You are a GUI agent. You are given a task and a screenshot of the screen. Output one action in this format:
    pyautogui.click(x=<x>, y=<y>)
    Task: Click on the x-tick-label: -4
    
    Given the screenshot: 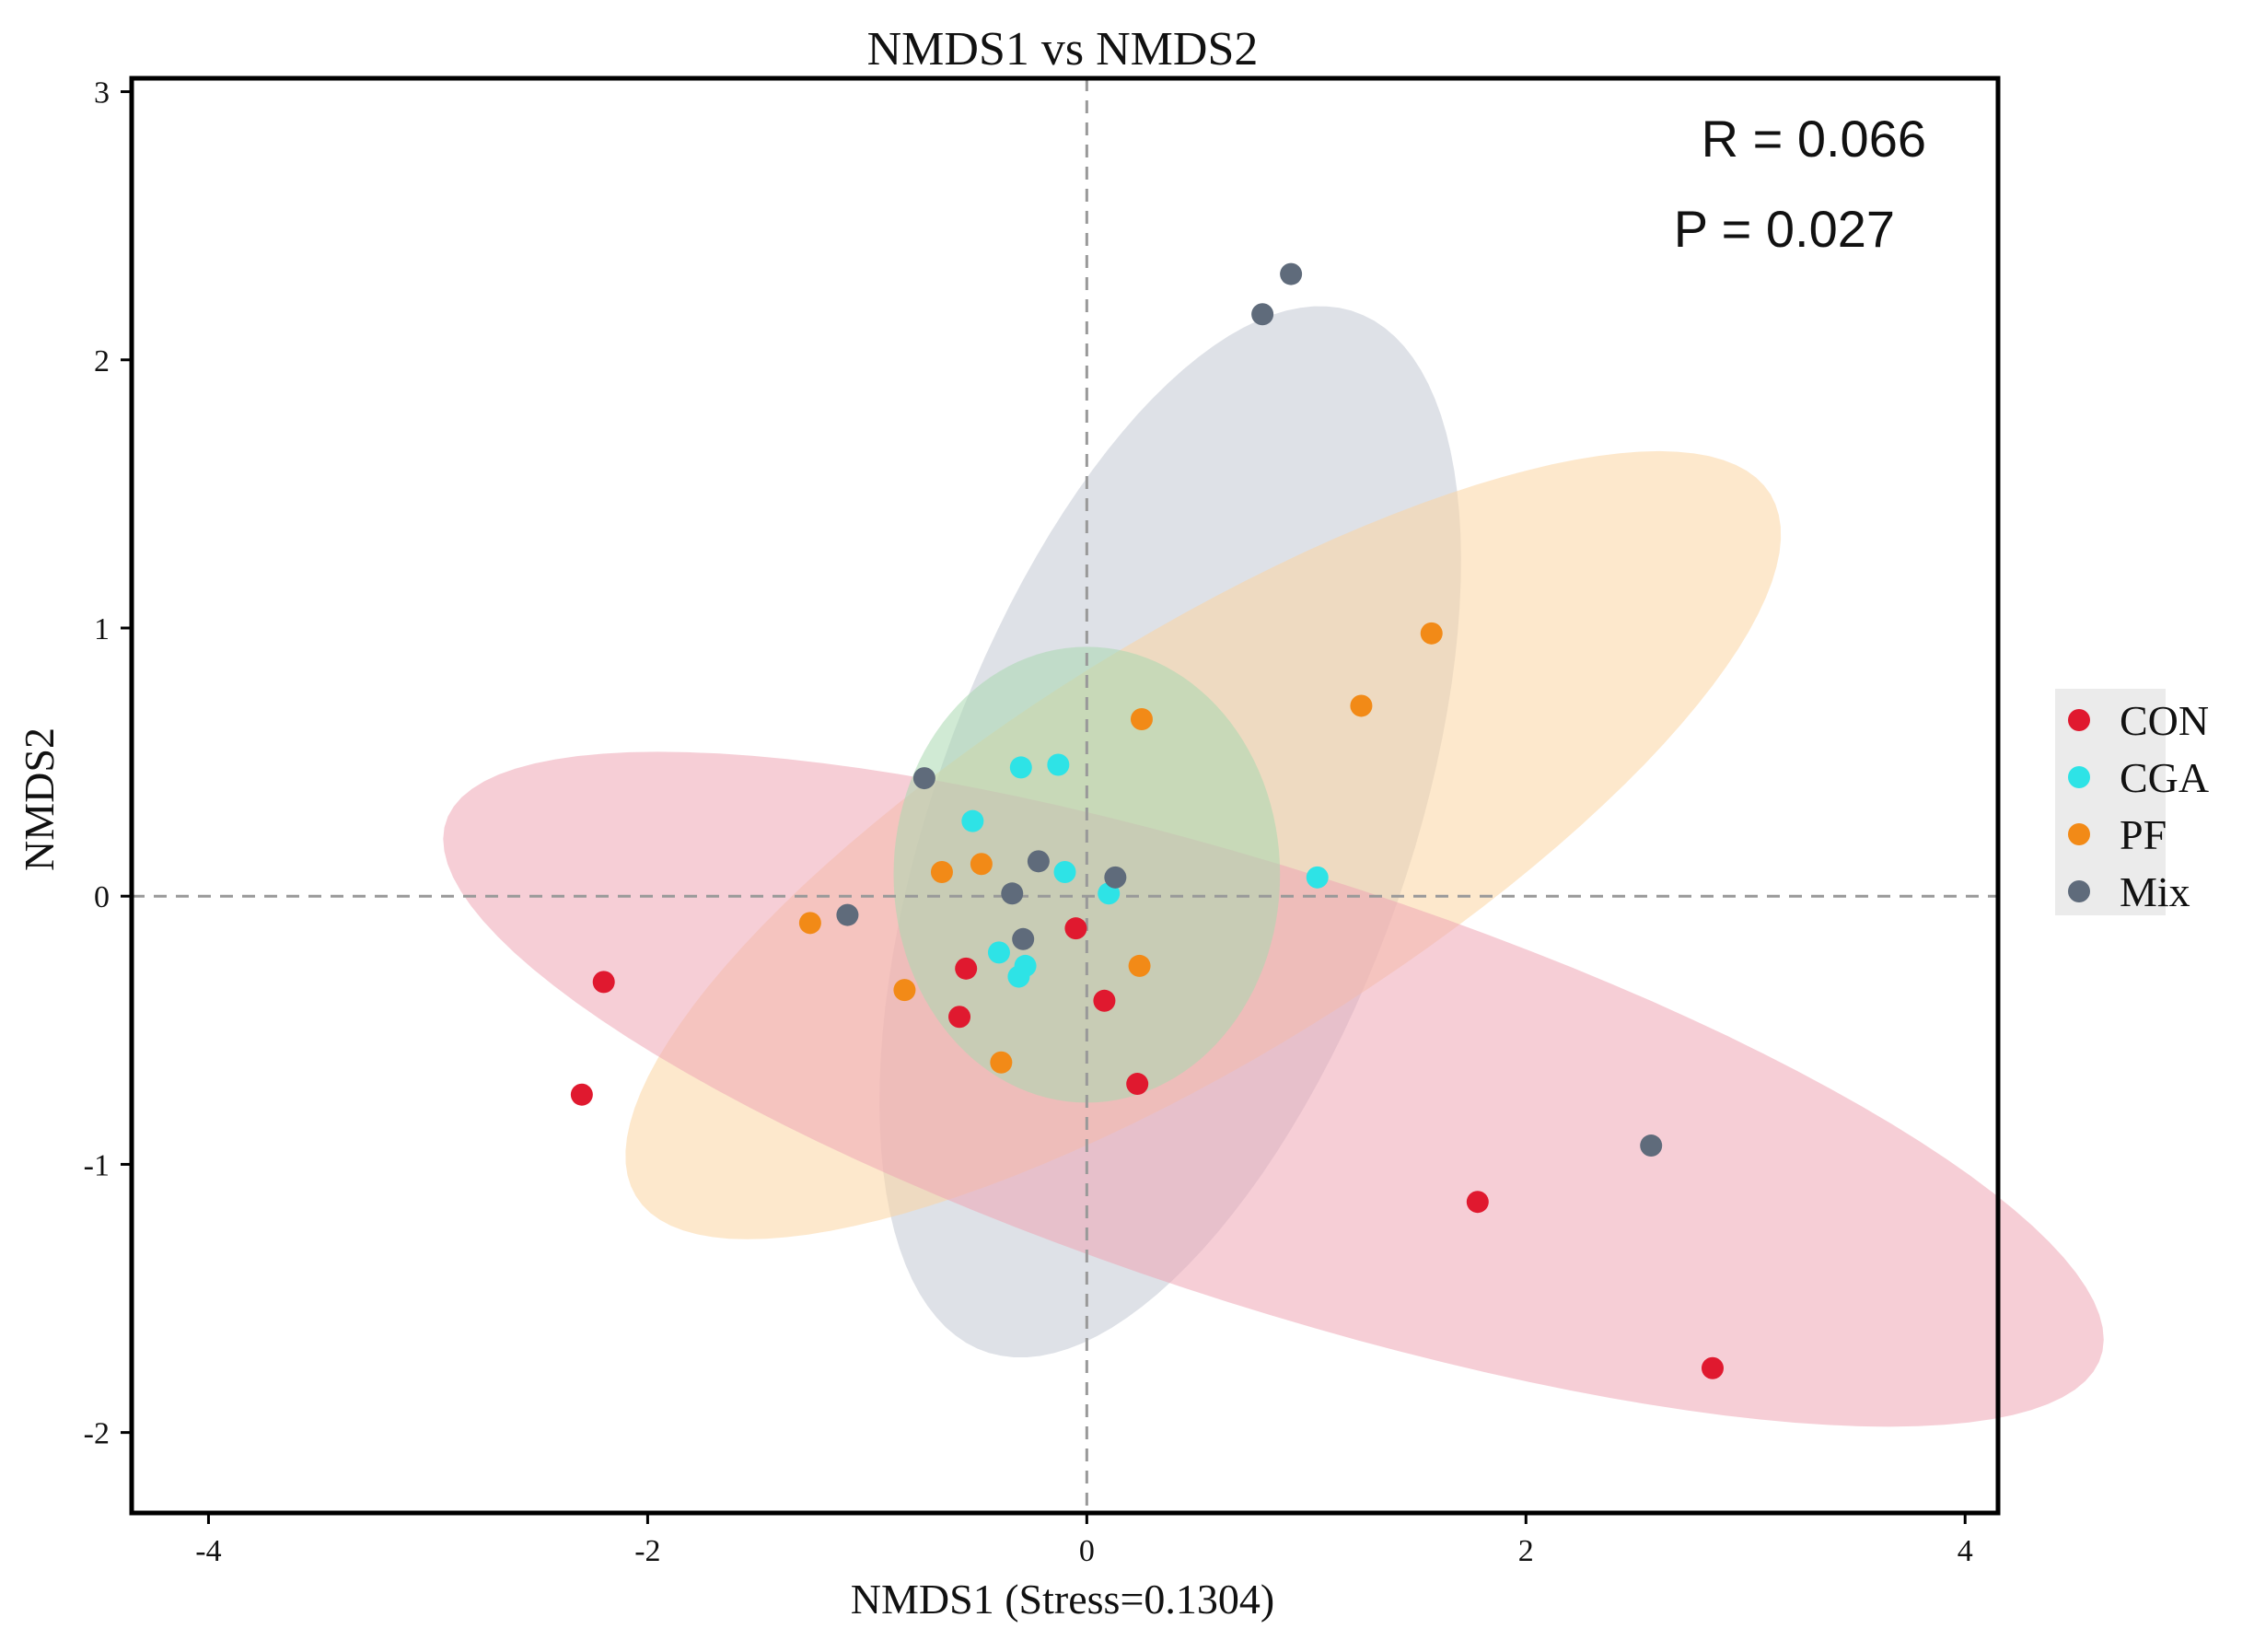 What is the action you would take?
    pyautogui.click(x=208, y=1551)
    